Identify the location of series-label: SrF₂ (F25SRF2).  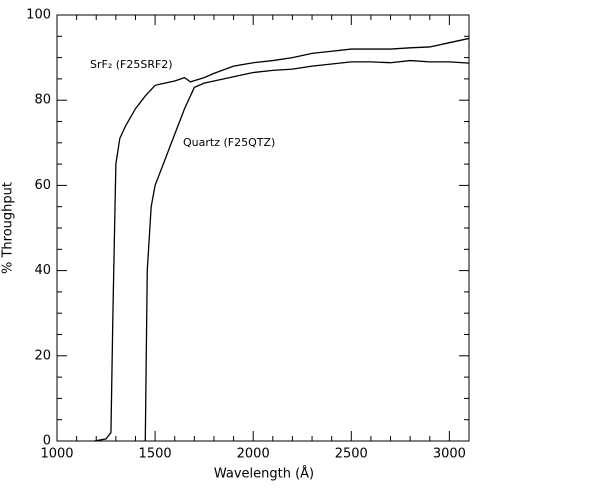
(131, 64).